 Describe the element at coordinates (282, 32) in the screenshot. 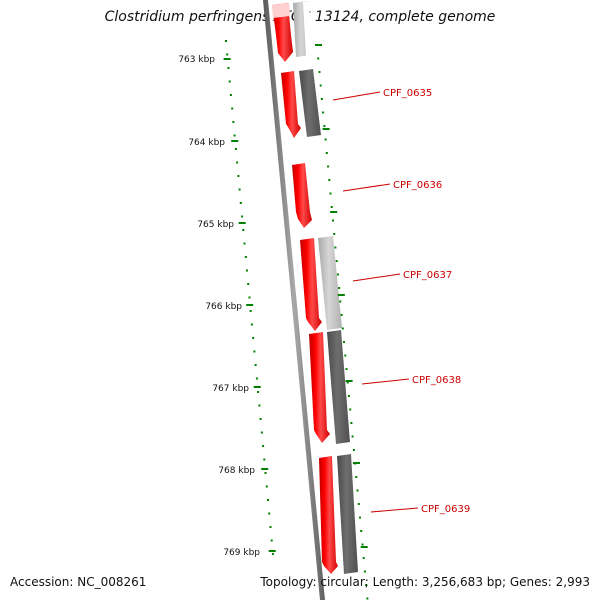

I see `gene-partial-faded` at that location.